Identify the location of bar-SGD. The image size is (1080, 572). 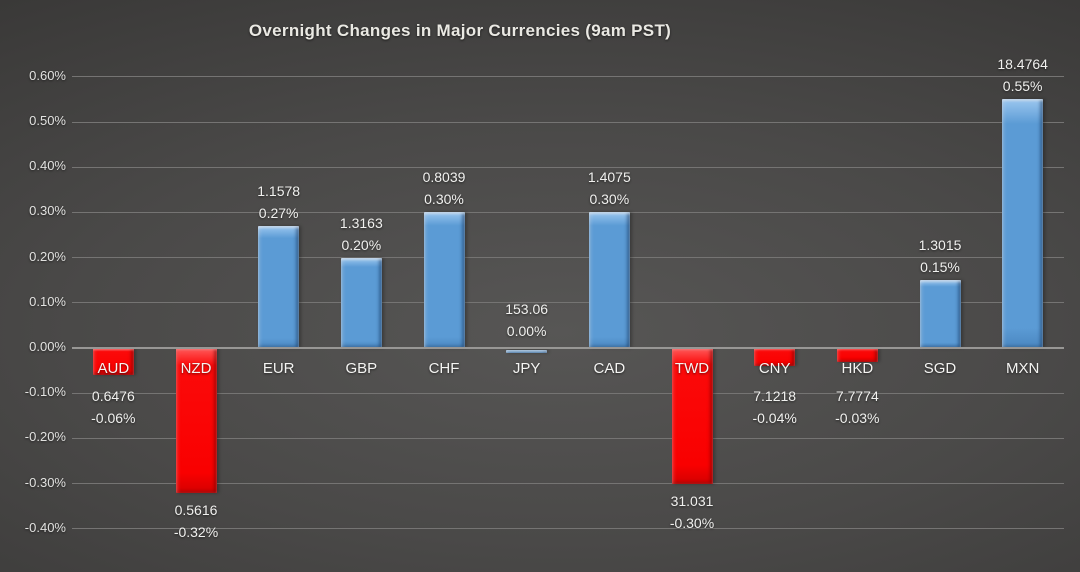
(940, 314).